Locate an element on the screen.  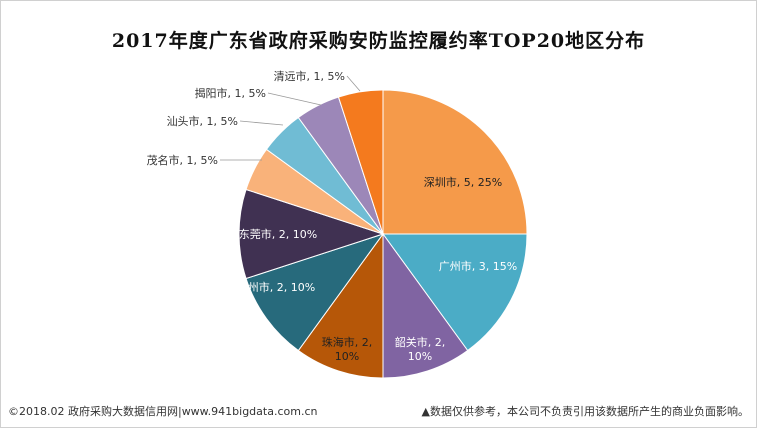
slice-label-茂名市: 茂名市, 1, 5% is located at coordinates (182, 160).